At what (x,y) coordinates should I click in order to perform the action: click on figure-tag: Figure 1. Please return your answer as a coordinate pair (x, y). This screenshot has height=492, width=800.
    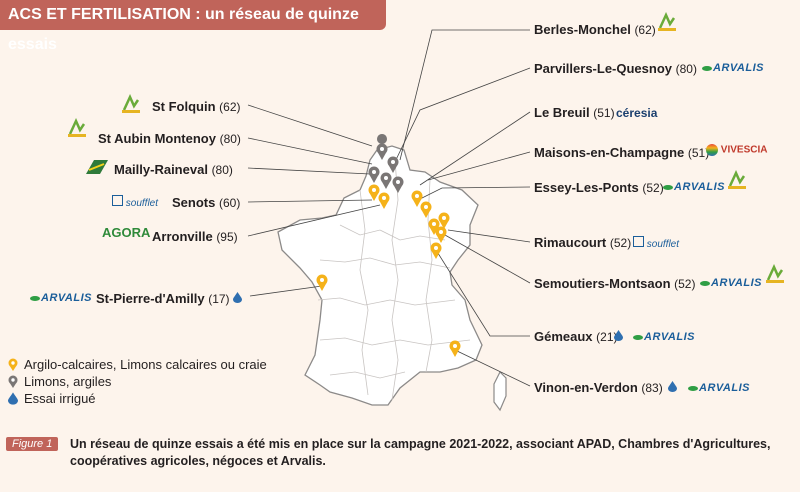
    Looking at the image, I should click on (32, 444).